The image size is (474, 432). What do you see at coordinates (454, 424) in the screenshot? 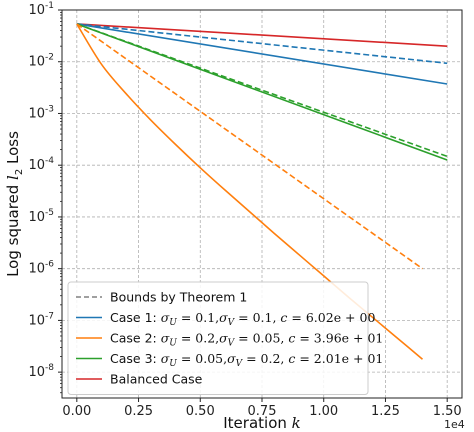
I see `x-axis-multiplier: 1e4` at bounding box center [454, 424].